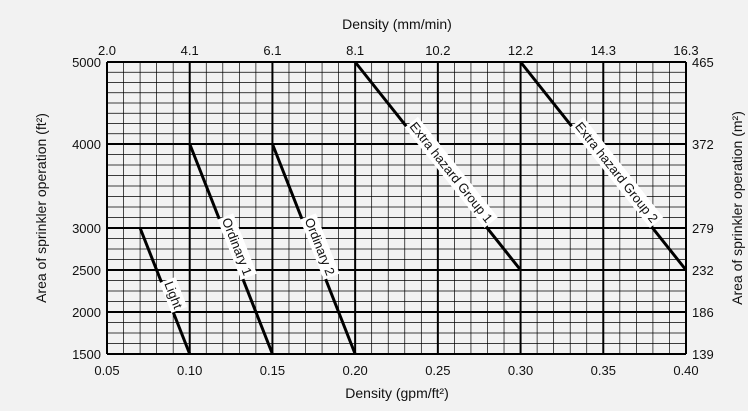 The height and width of the screenshot is (411, 748). What do you see at coordinates (520, 50) in the screenshot?
I see `top-x-tick-label: 12.2` at bounding box center [520, 50].